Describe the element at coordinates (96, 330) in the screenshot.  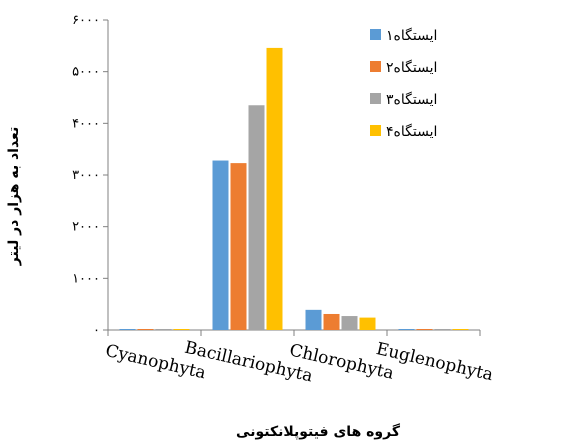
I see `y-tick-label: ۰` at that location.